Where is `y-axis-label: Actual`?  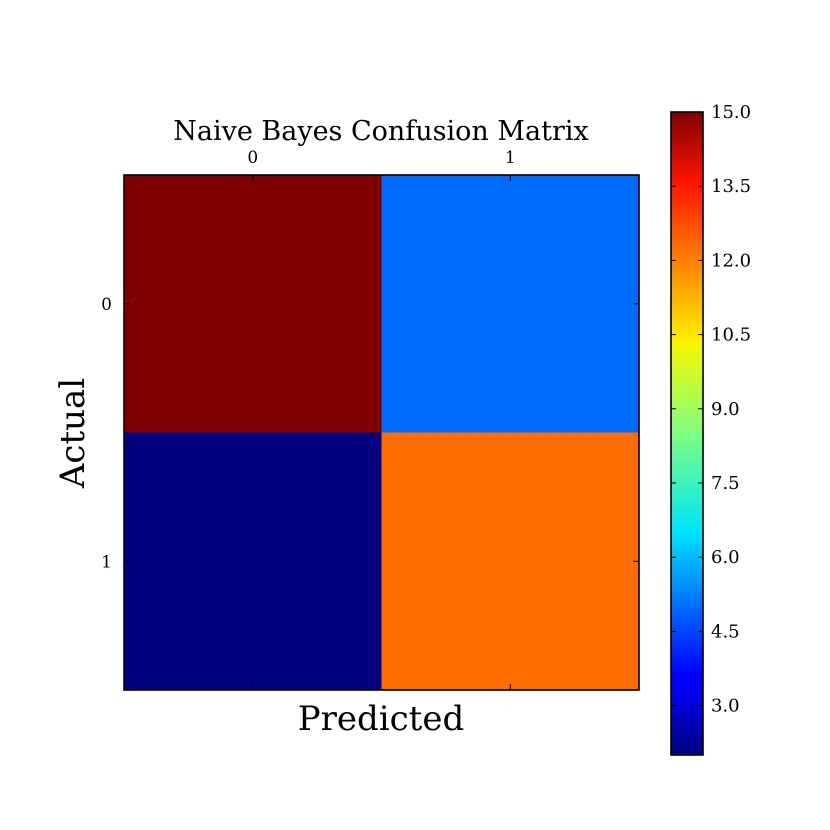 y-axis-label: Actual is located at coordinates (73, 433).